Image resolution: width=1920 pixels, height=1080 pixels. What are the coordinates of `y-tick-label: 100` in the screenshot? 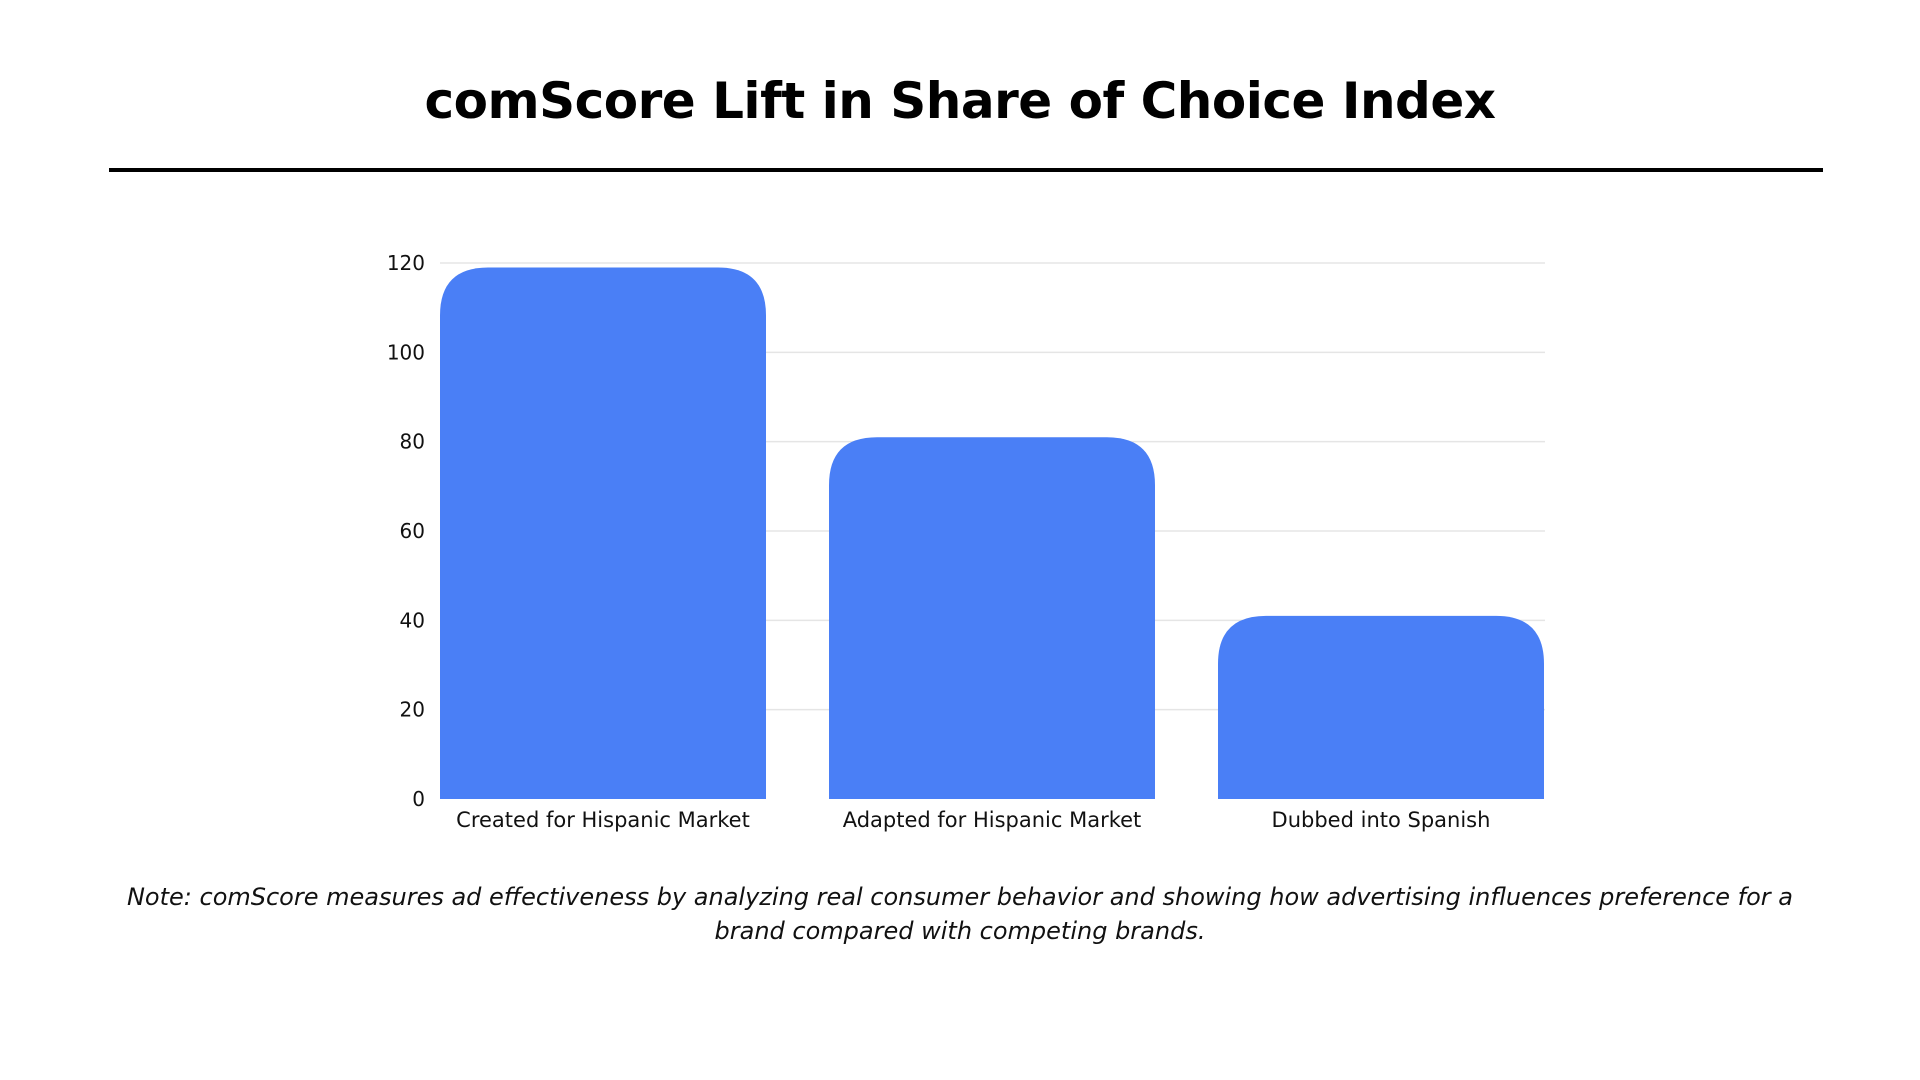 It's located at (406, 352).